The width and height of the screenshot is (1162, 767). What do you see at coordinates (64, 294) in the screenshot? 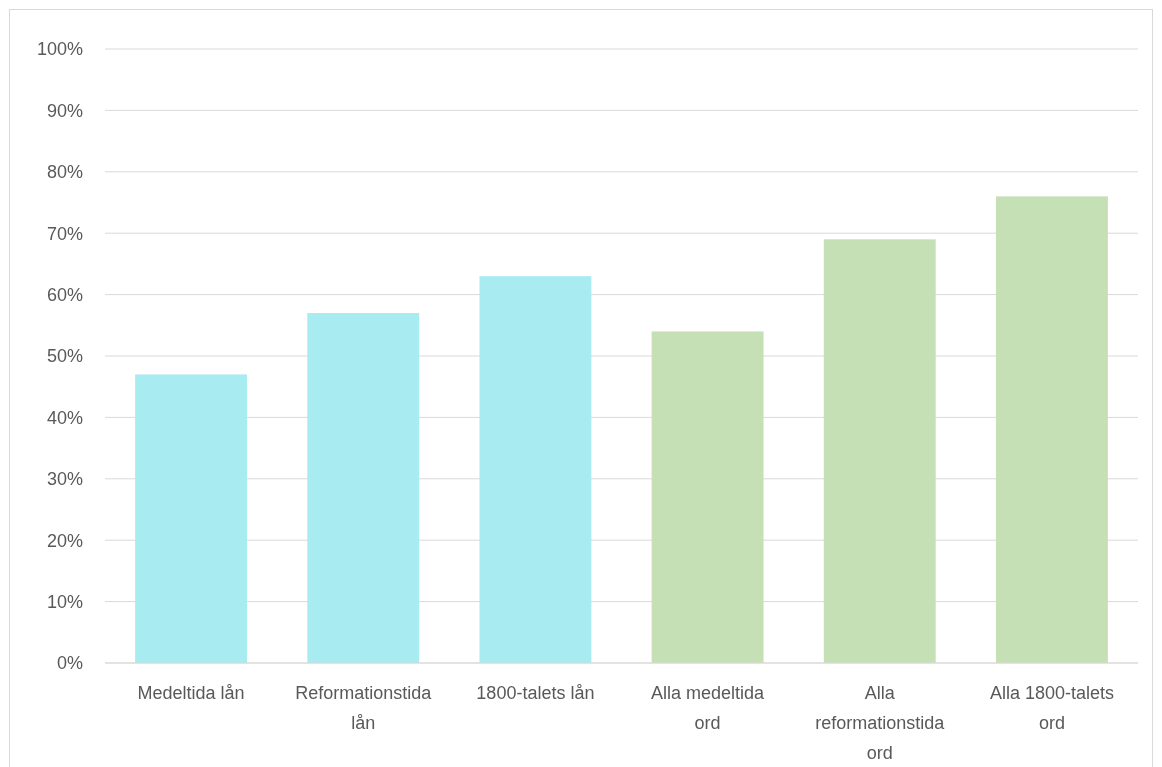
I see `y-tick-label: 60%` at bounding box center [64, 294].